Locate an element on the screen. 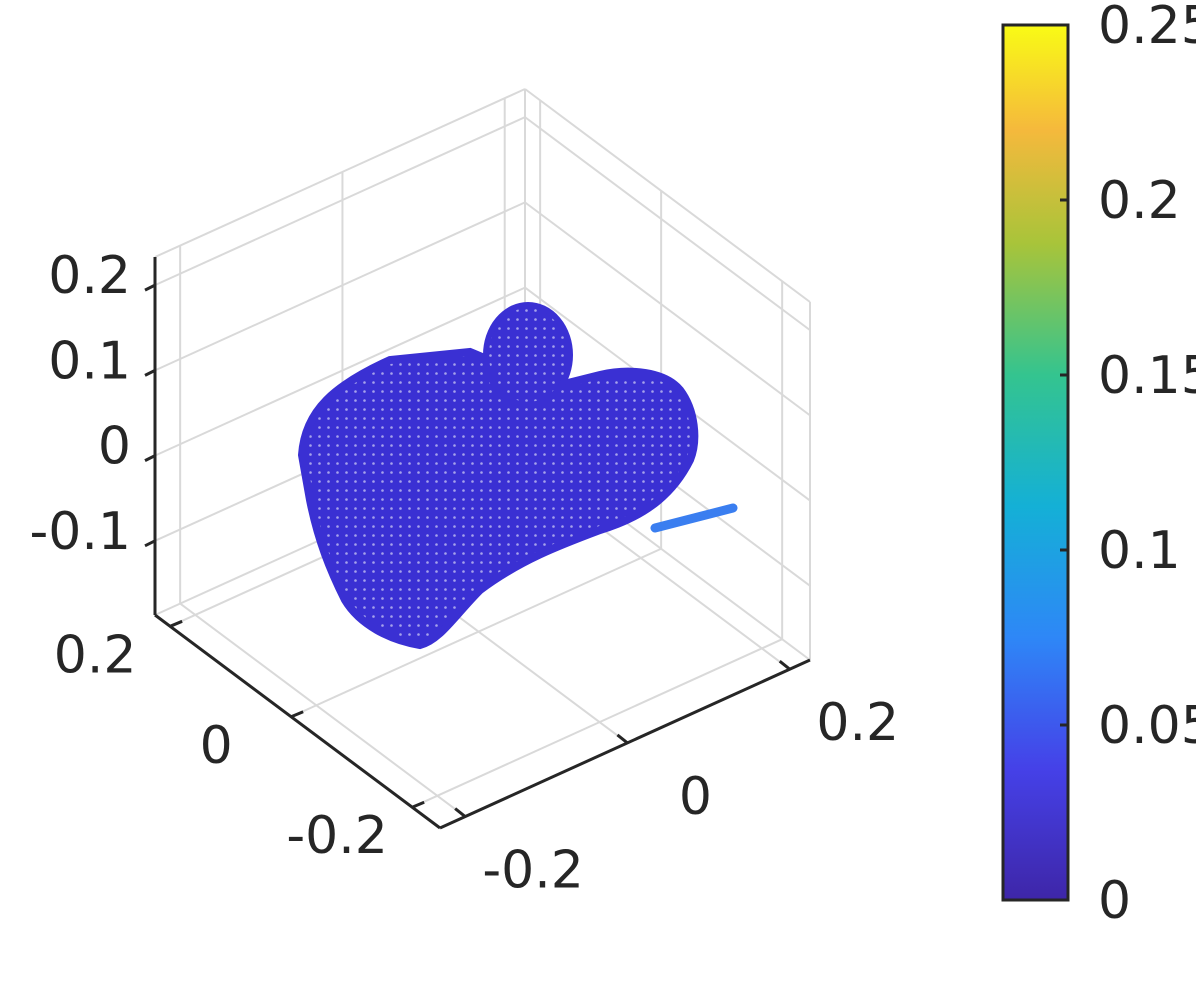  colorbar-tick-label: 0.1 is located at coordinates (1139, 551).